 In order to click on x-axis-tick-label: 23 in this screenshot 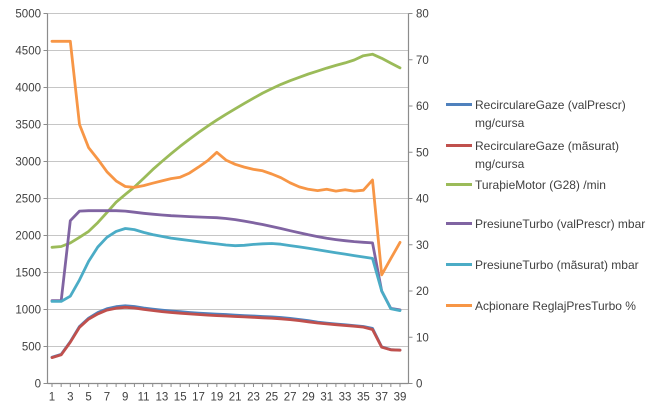, I will do `click(253, 398)`.